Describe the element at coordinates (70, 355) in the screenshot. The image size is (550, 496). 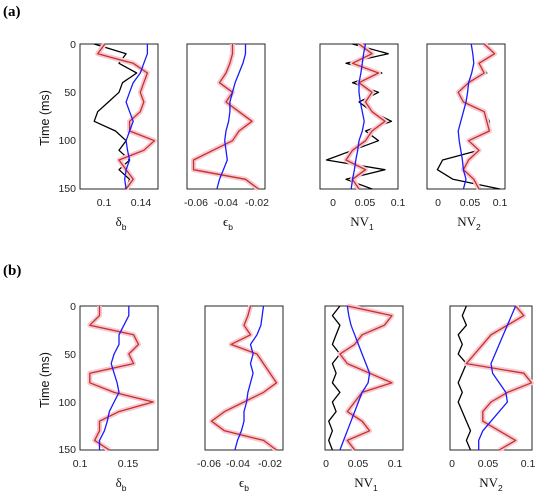
I see `y-tick-label: 50` at that location.